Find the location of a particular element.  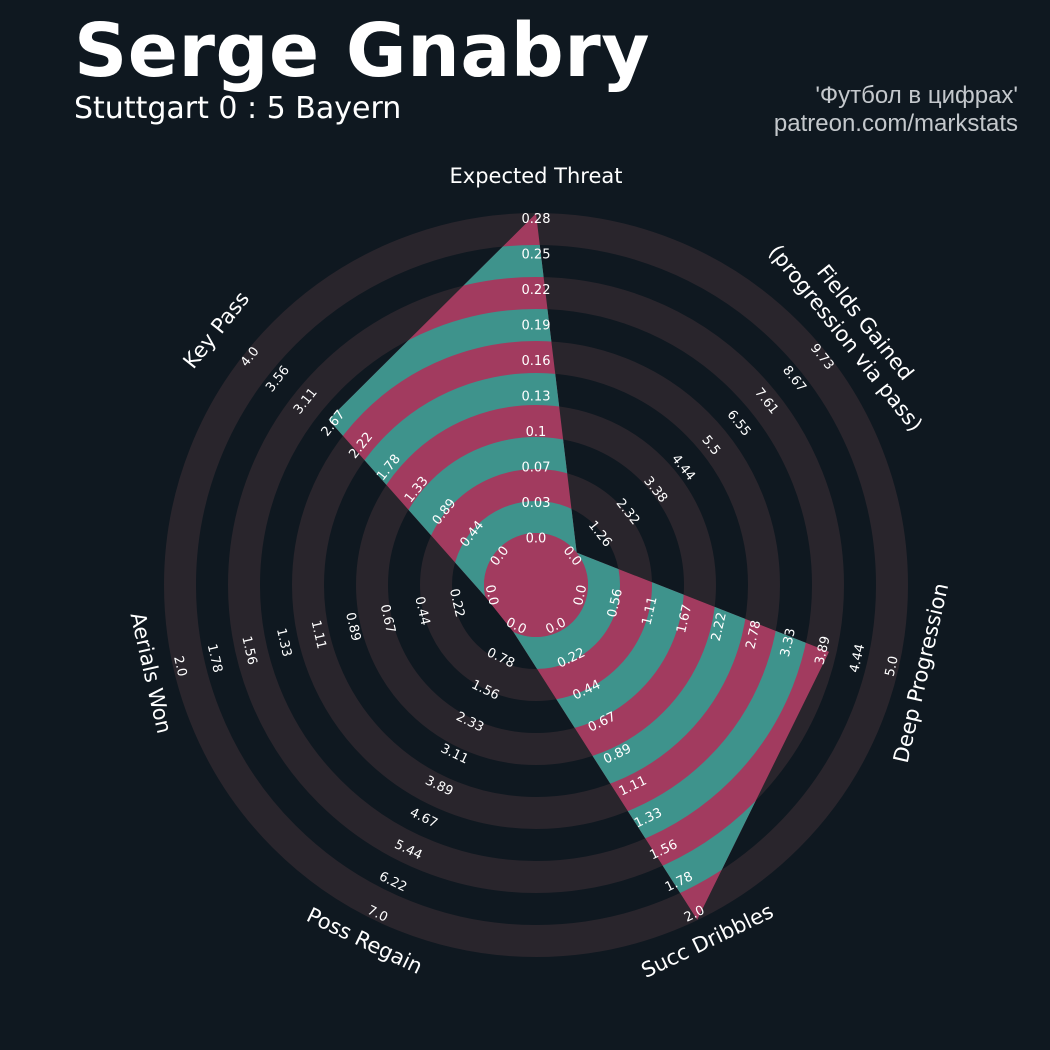

tick-label: 0.67 is located at coordinates (387, 619).